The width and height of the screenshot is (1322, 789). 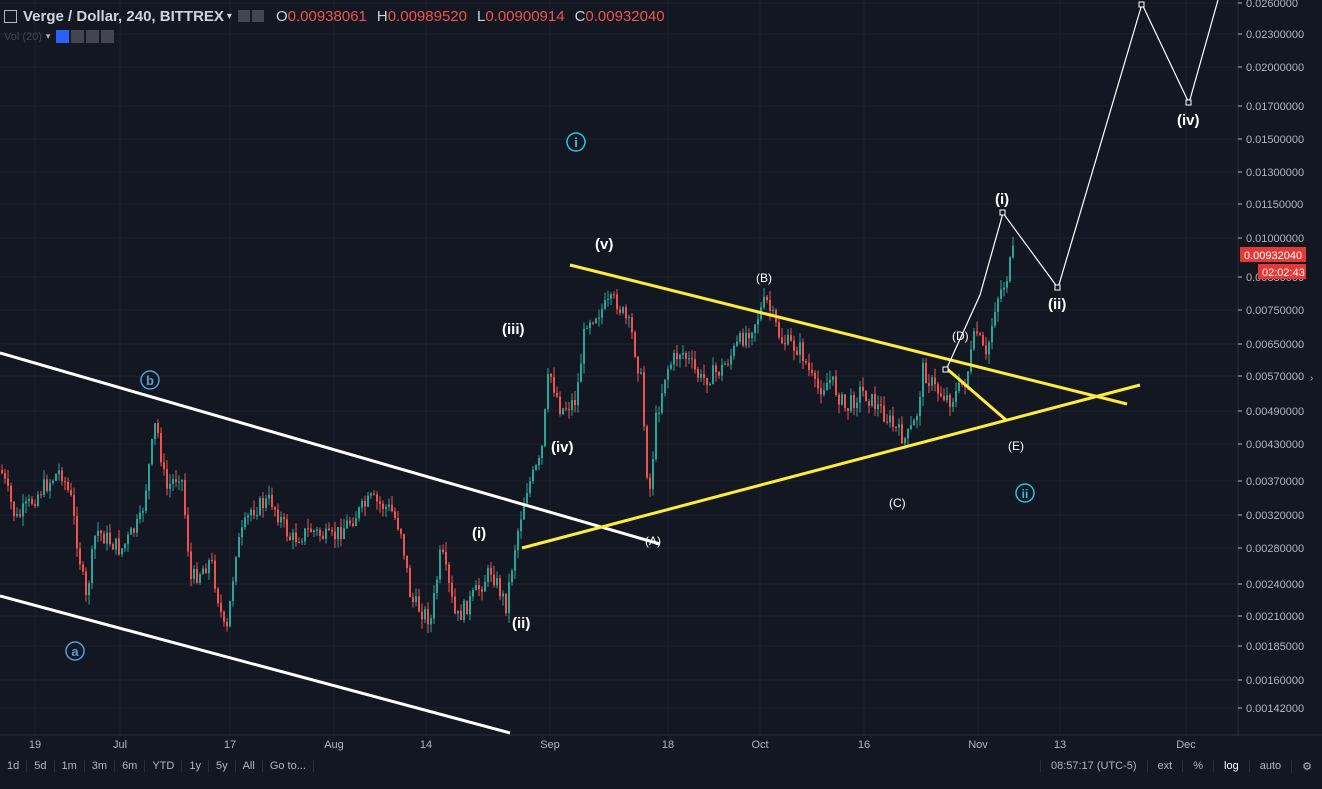 What do you see at coordinates (255, 664) in the screenshot?
I see `channel-lower-line` at bounding box center [255, 664].